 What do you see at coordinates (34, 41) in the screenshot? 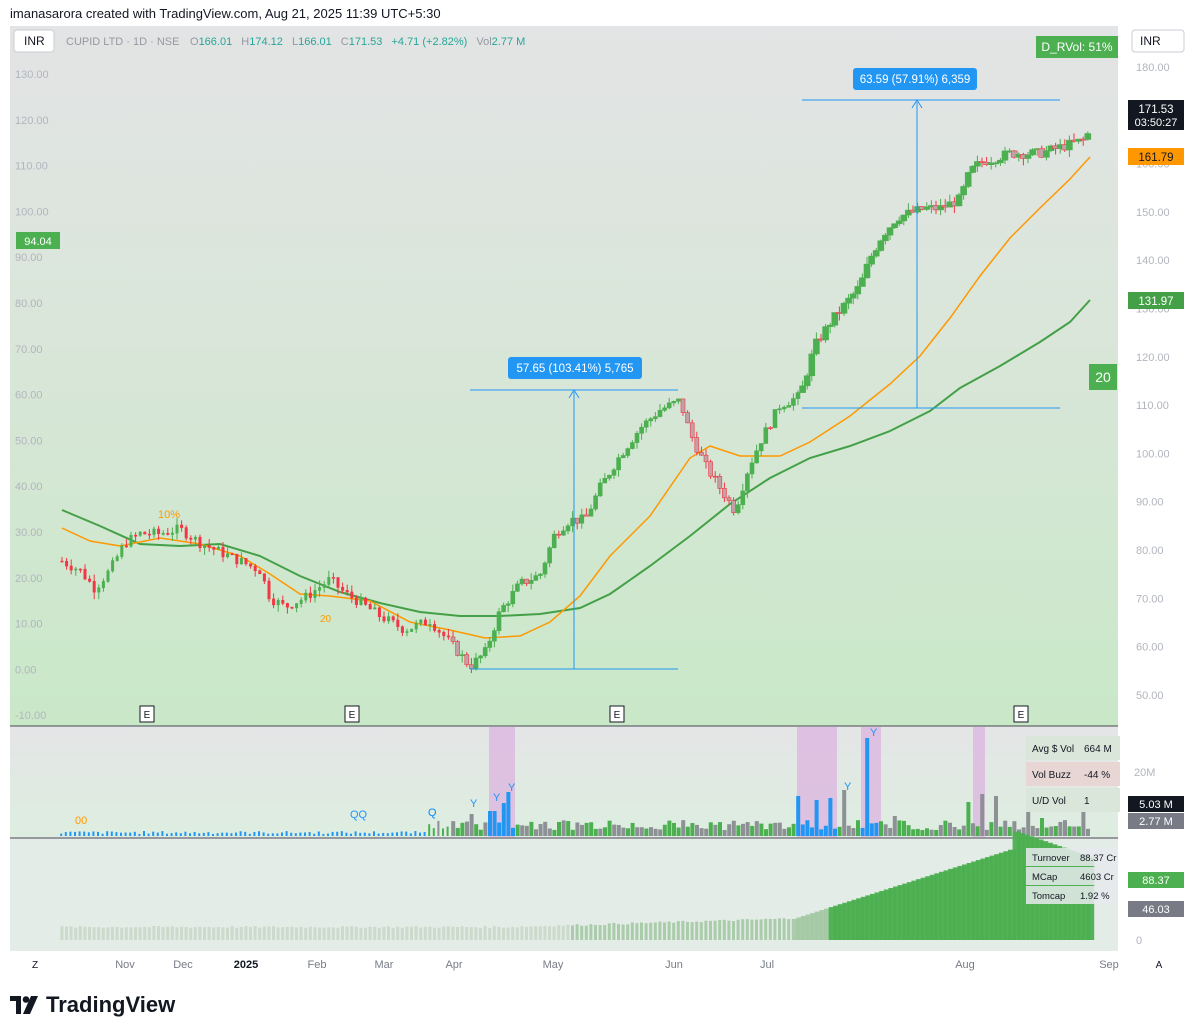
I see `currency-button-left` at bounding box center [34, 41].